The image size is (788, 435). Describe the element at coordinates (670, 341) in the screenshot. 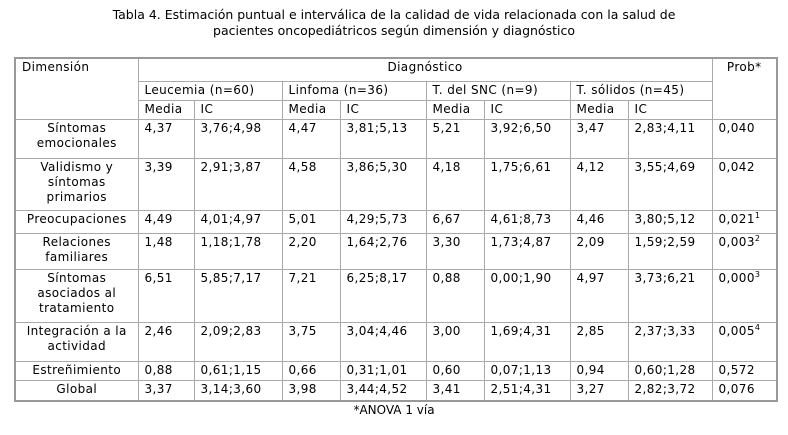

I see `value-cell: 2,37;3,33` at that location.